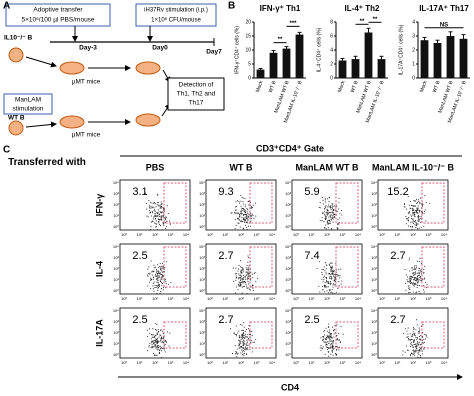  Describe the element at coordinates (374, 279) in the screenshot. I see `y-tick-label: 10¹` at that location.